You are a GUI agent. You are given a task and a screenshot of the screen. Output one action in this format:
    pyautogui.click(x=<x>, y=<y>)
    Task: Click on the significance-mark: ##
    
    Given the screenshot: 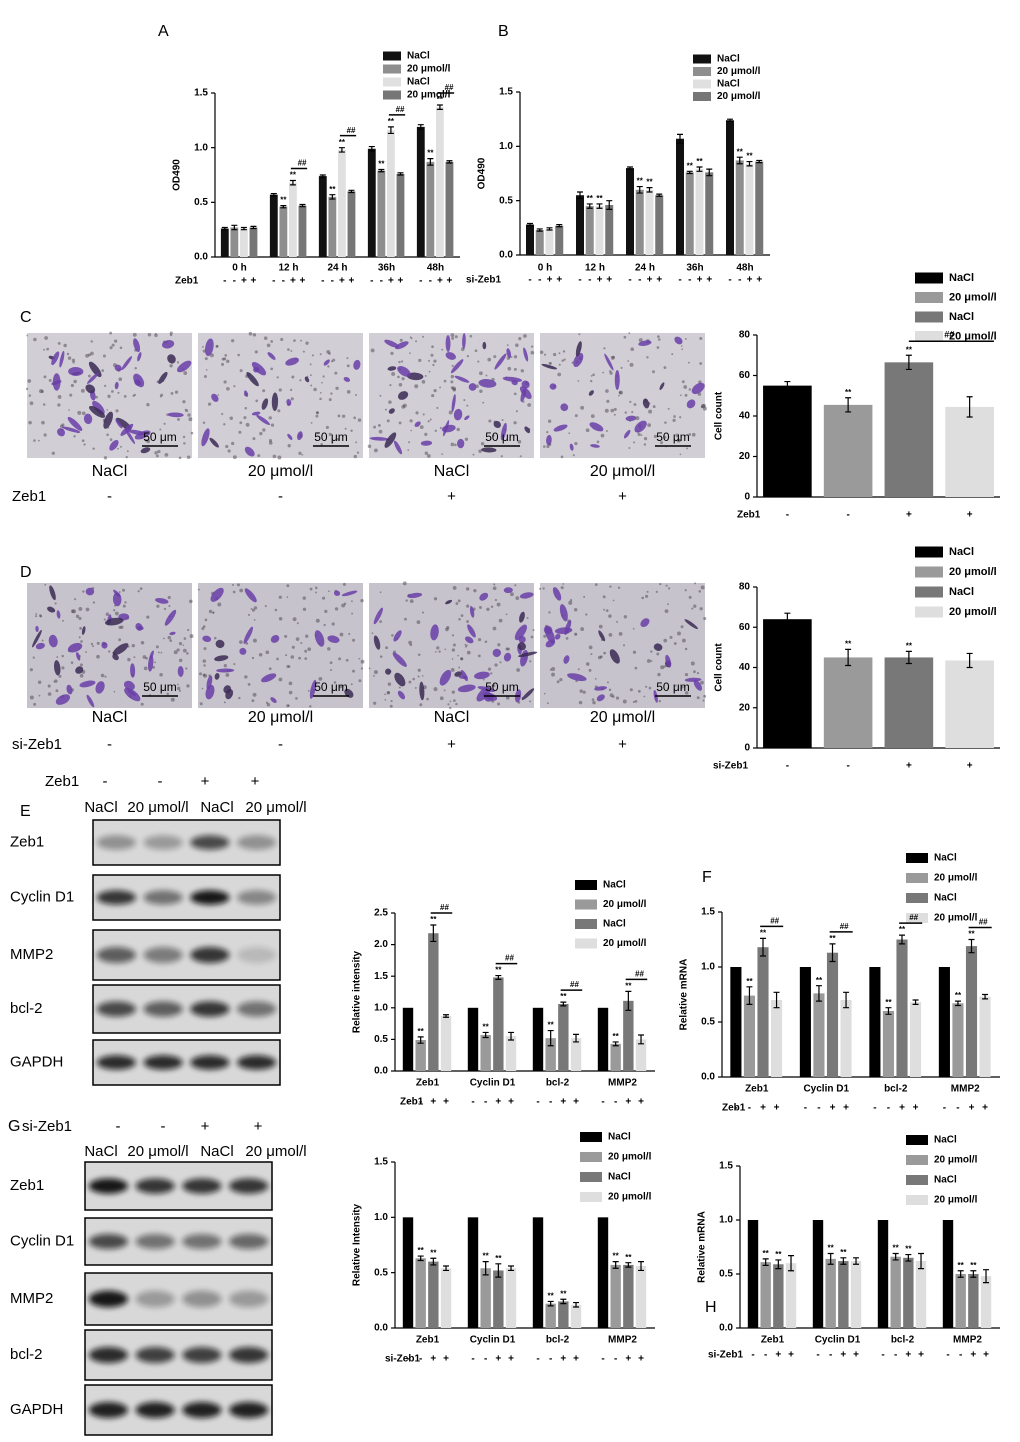 What is the action you would take?
    pyautogui.click(x=302, y=163)
    